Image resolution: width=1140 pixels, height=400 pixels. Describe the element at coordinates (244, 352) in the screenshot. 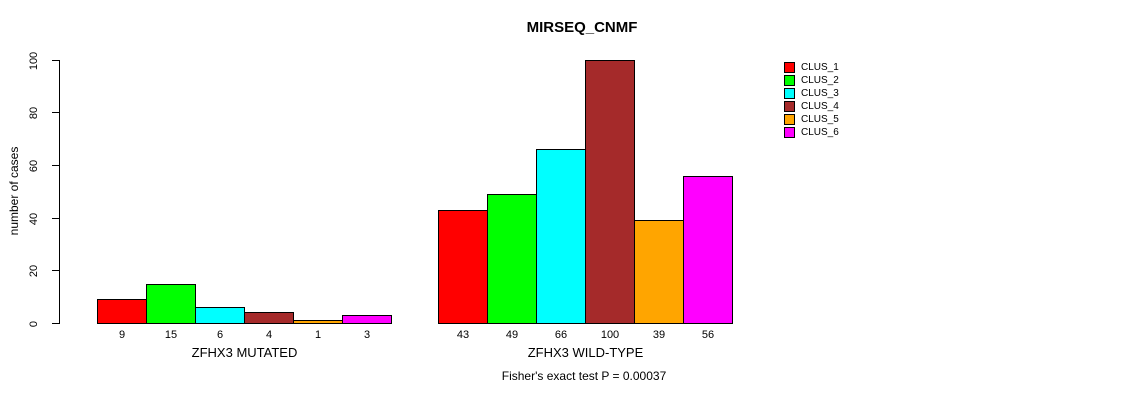

I see `group-label: ZFHX3 MUTATED` at that location.